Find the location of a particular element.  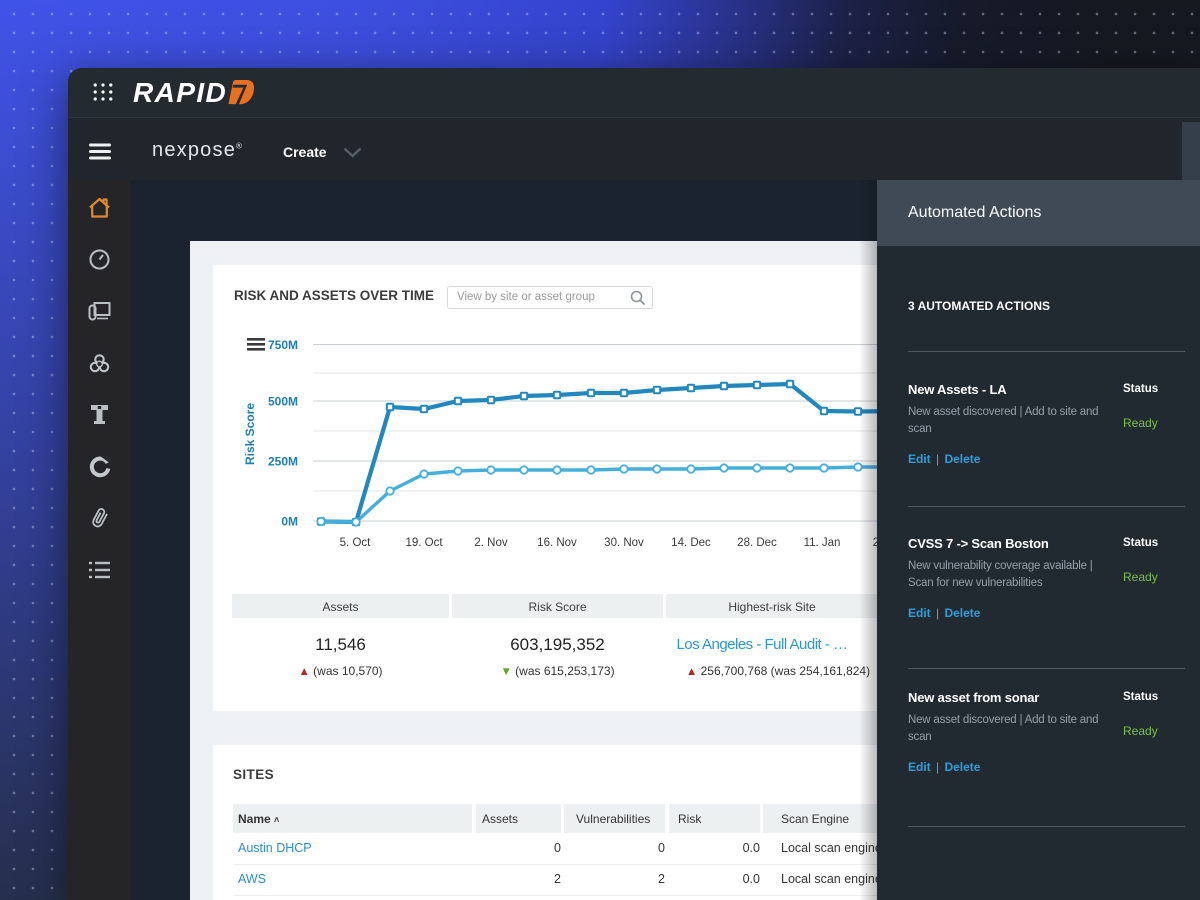

svg-text: 500M is located at coordinates (283, 402).